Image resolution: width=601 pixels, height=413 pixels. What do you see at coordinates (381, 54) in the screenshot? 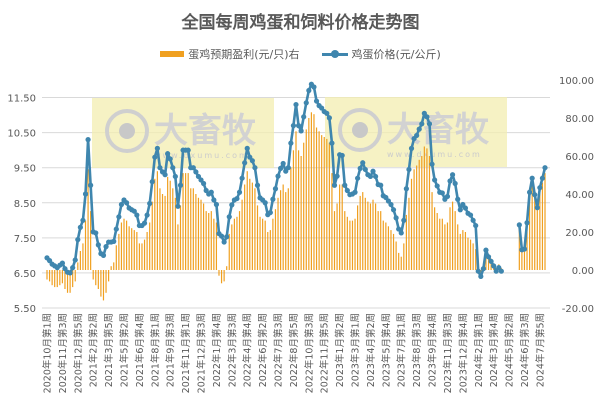
I see `legend-item-price: 鸡蛋价格(元/公斤)` at bounding box center [381, 54].